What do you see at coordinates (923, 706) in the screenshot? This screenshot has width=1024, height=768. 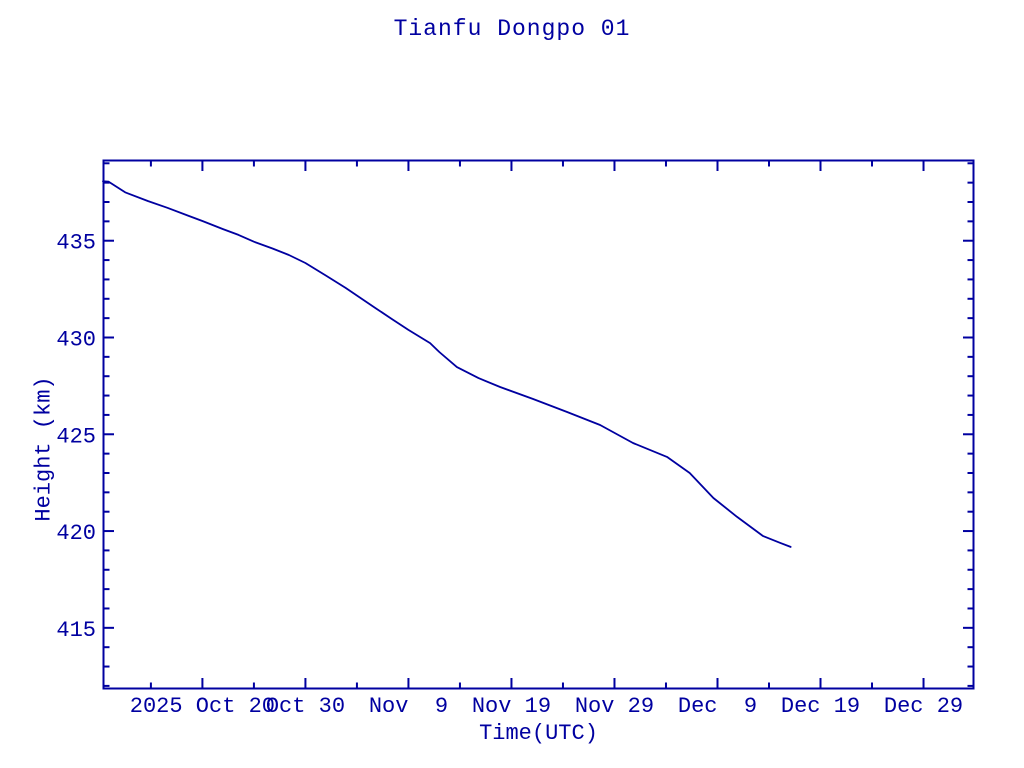 I see `x-tick-label: Dec 29` at bounding box center [923, 706].